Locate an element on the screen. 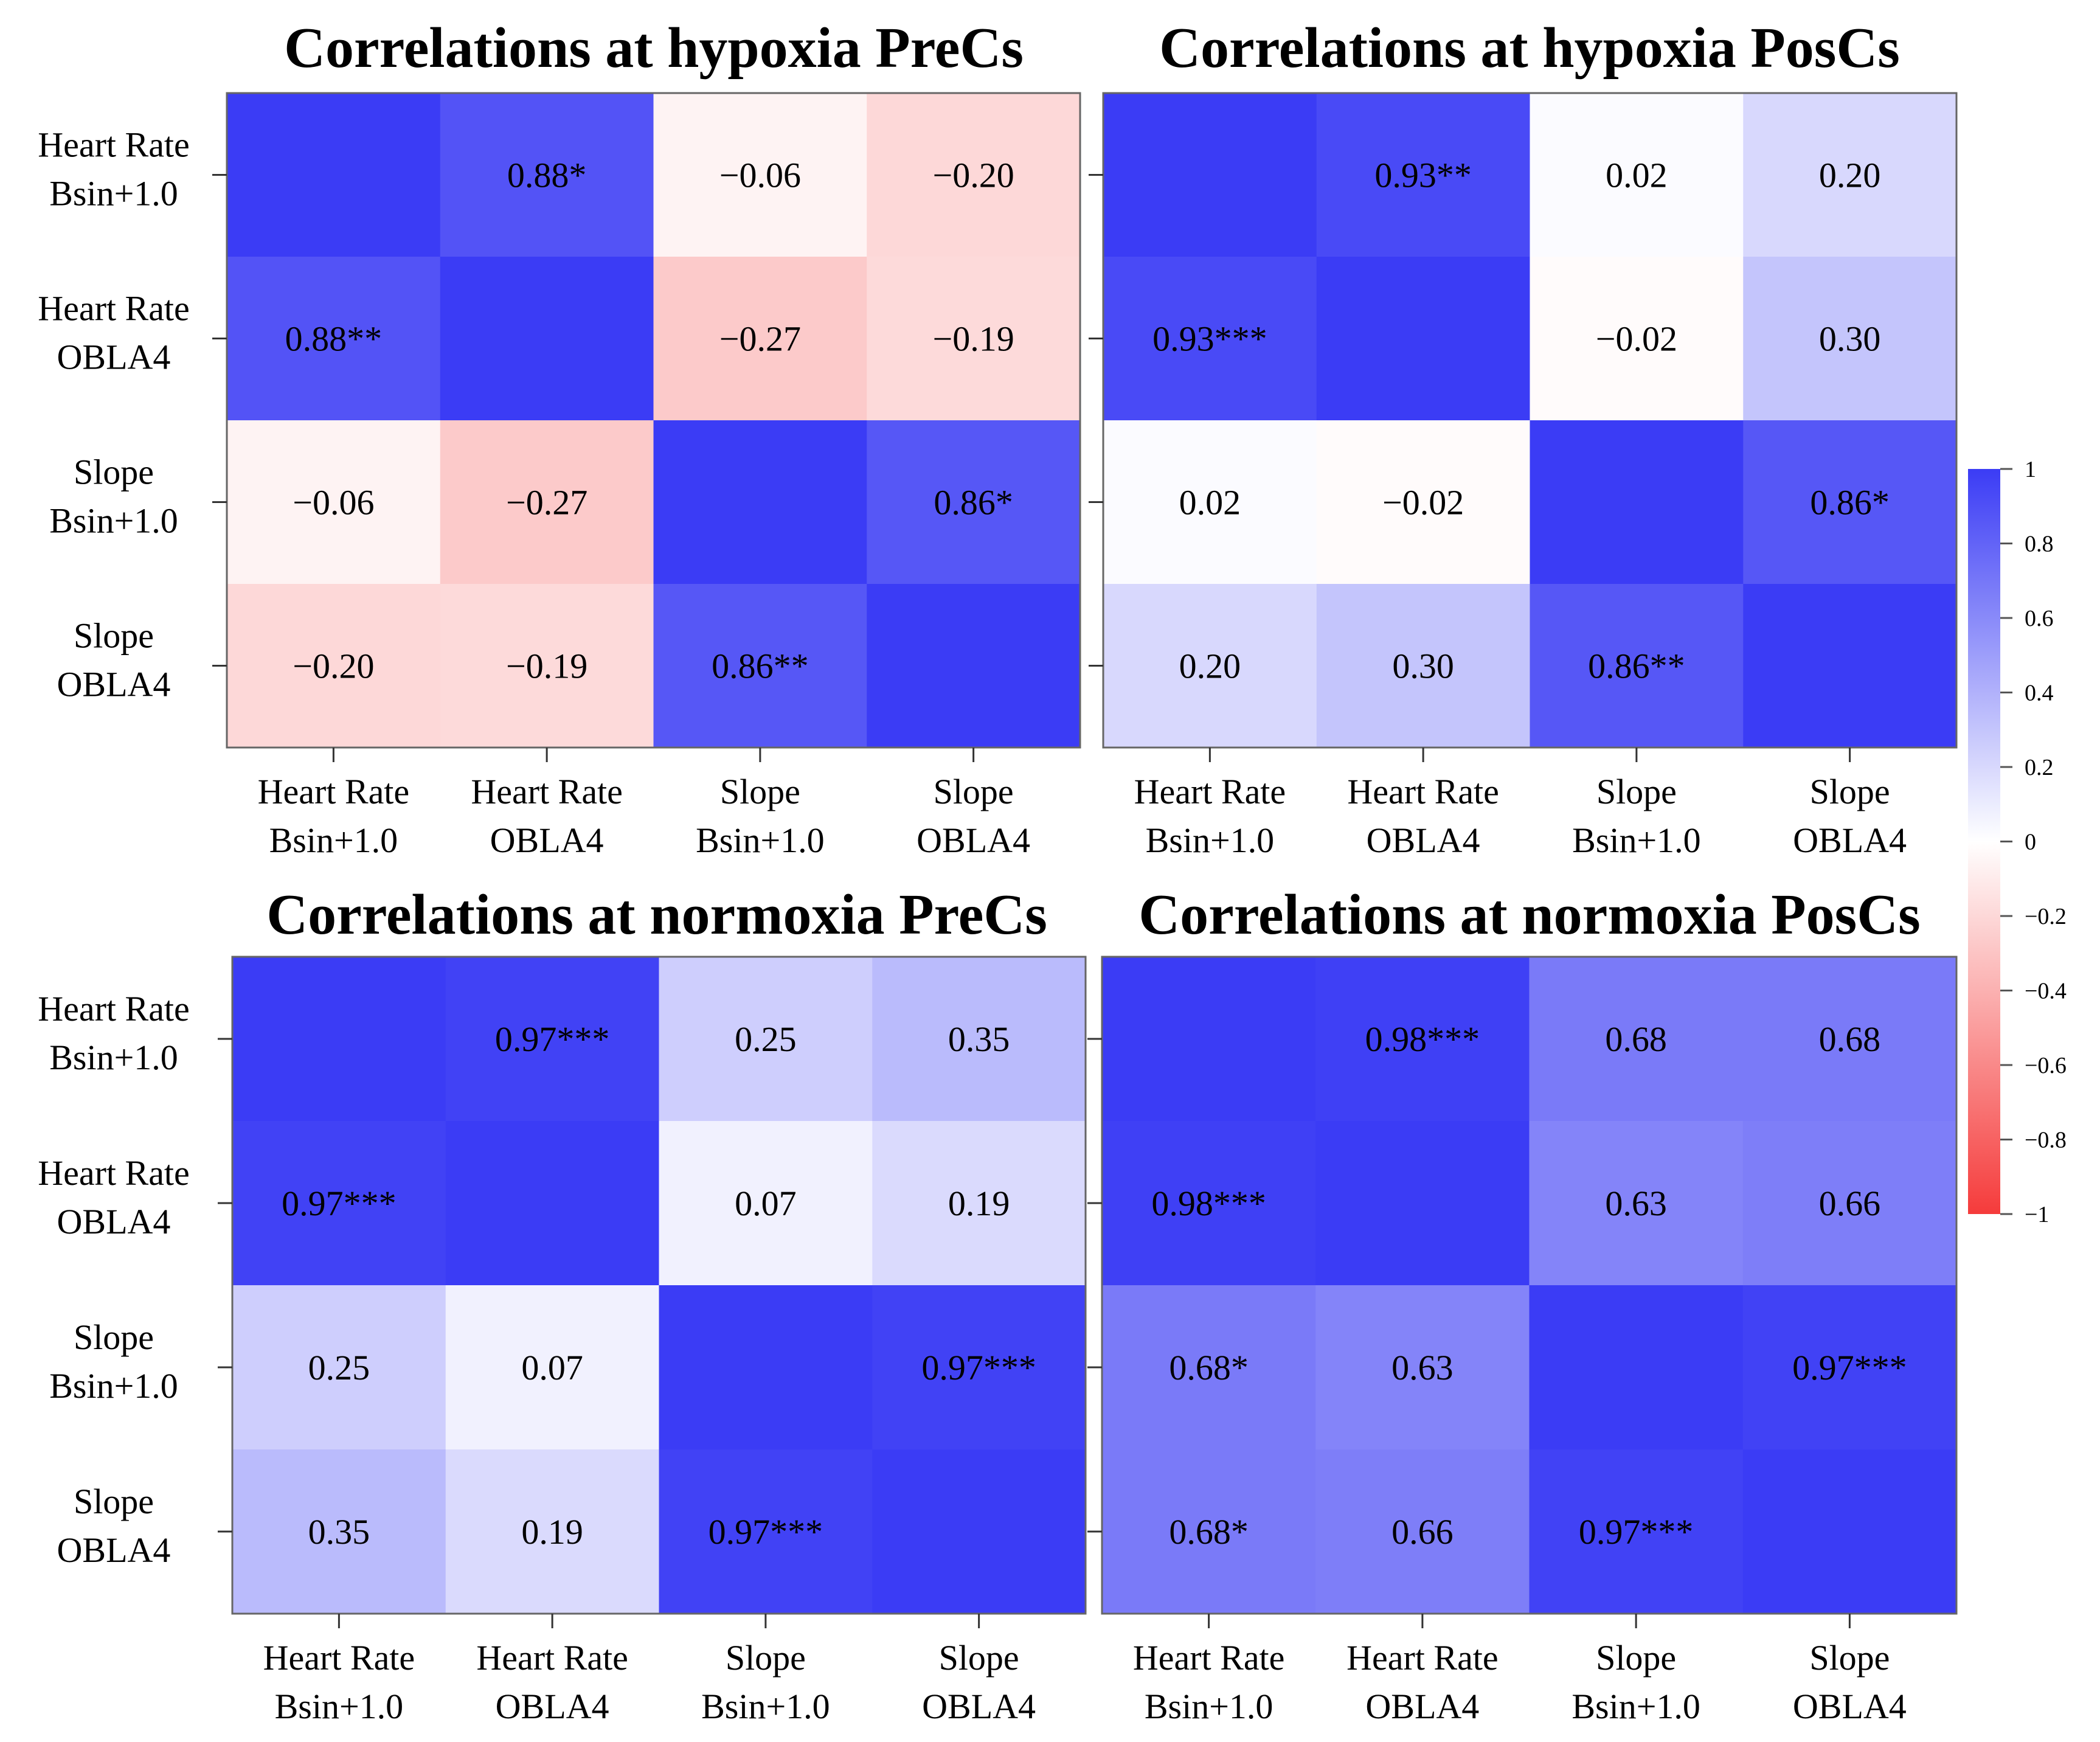  colorbar: 1 0.8 0.6 0.4 0.2 0 −0.2 −0.4 −0.6 −0.8 −1 is located at coordinates (2017, 842).